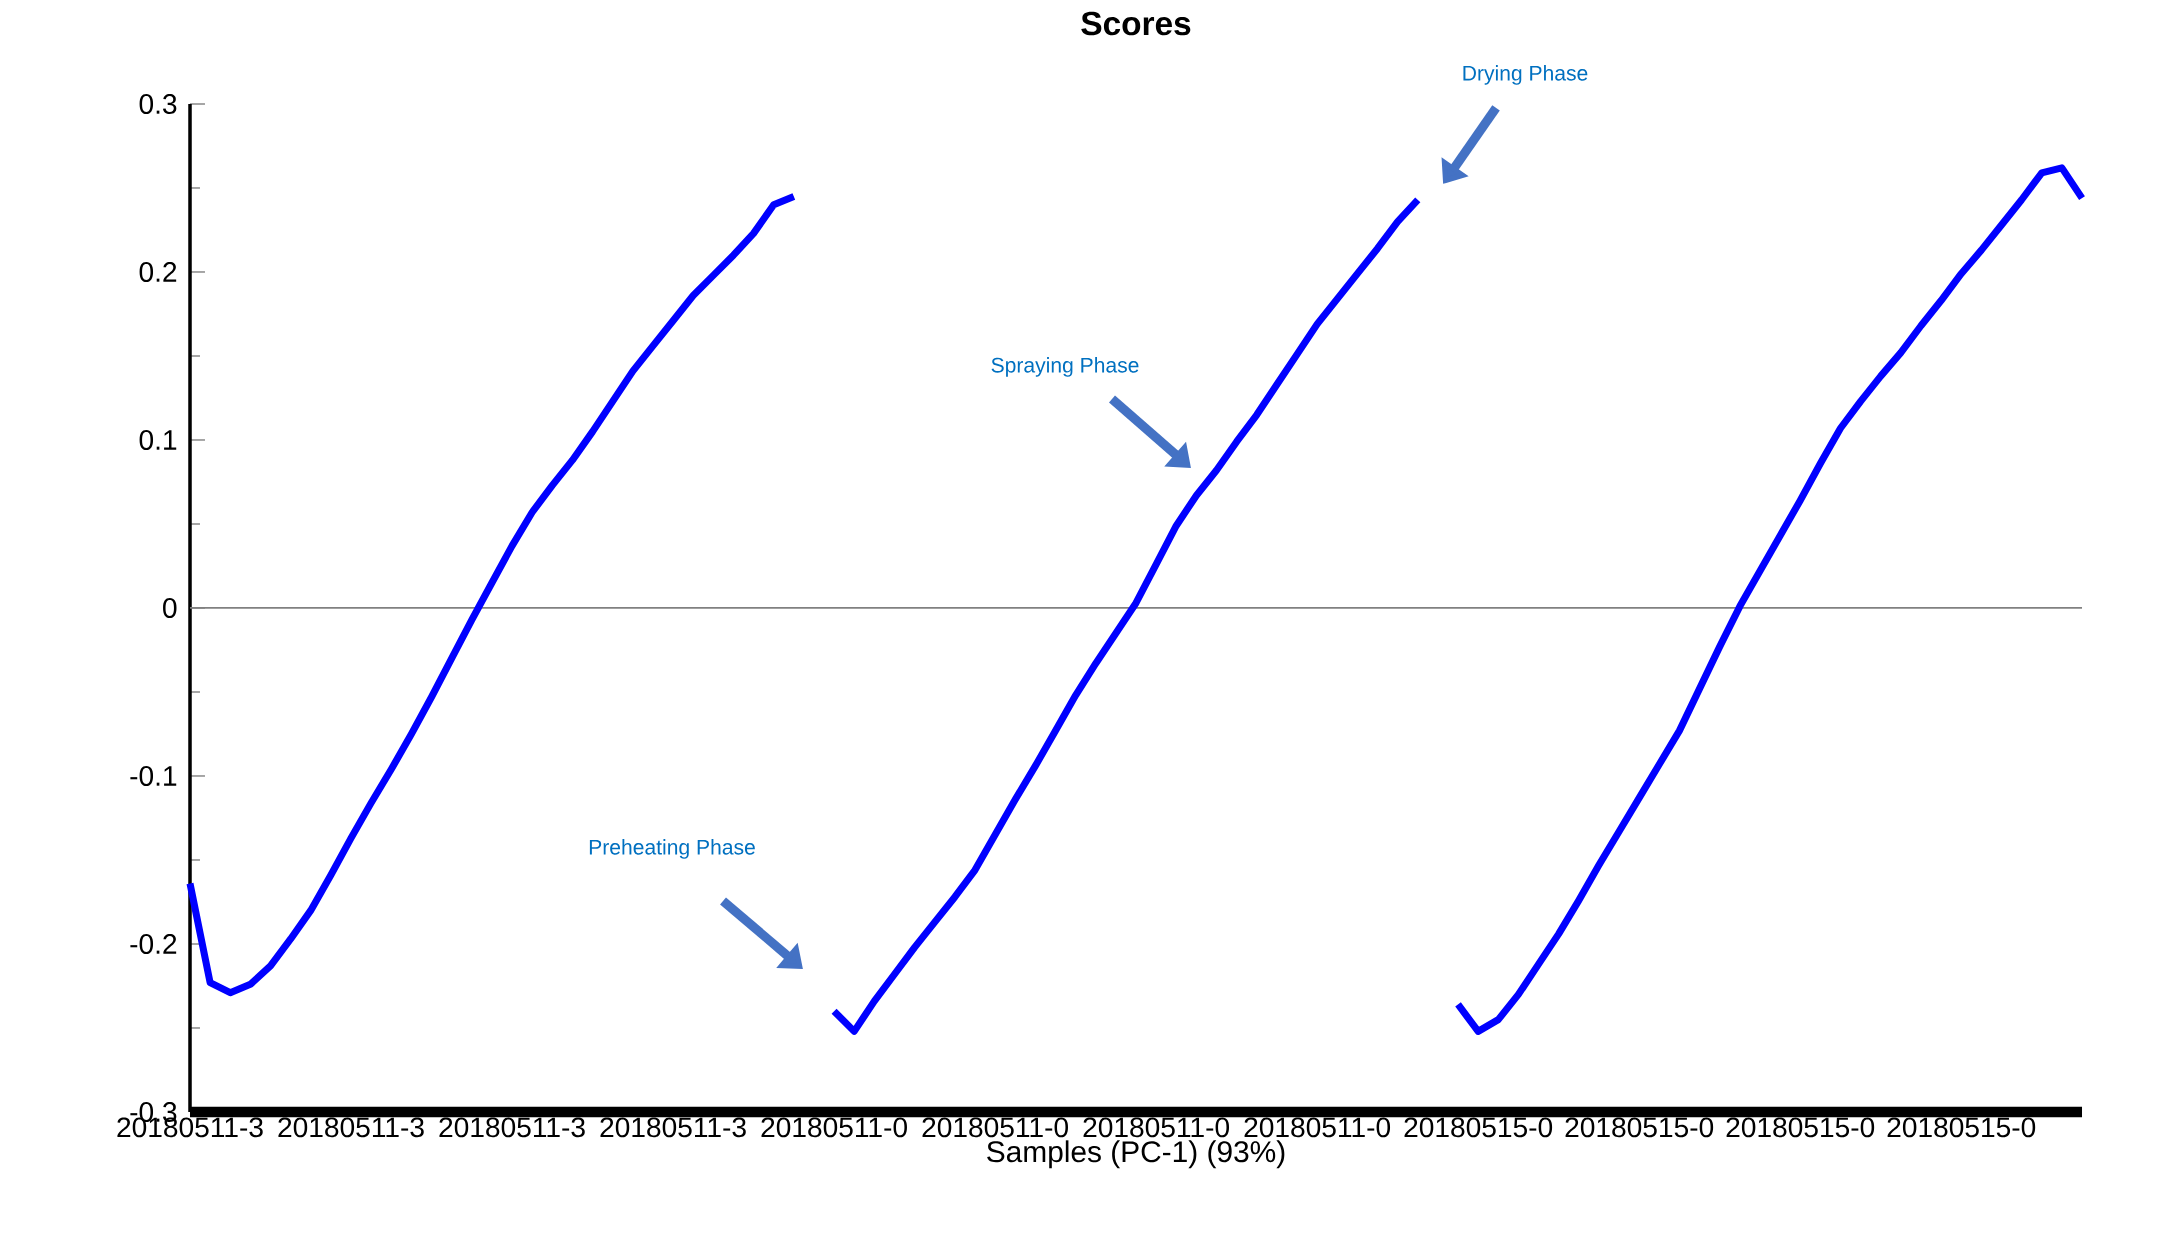 This screenshot has height=1239, width=2172. Describe the element at coordinates (158, 272) in the screenshot. I see `y-tick-label: 0.2` at that location.